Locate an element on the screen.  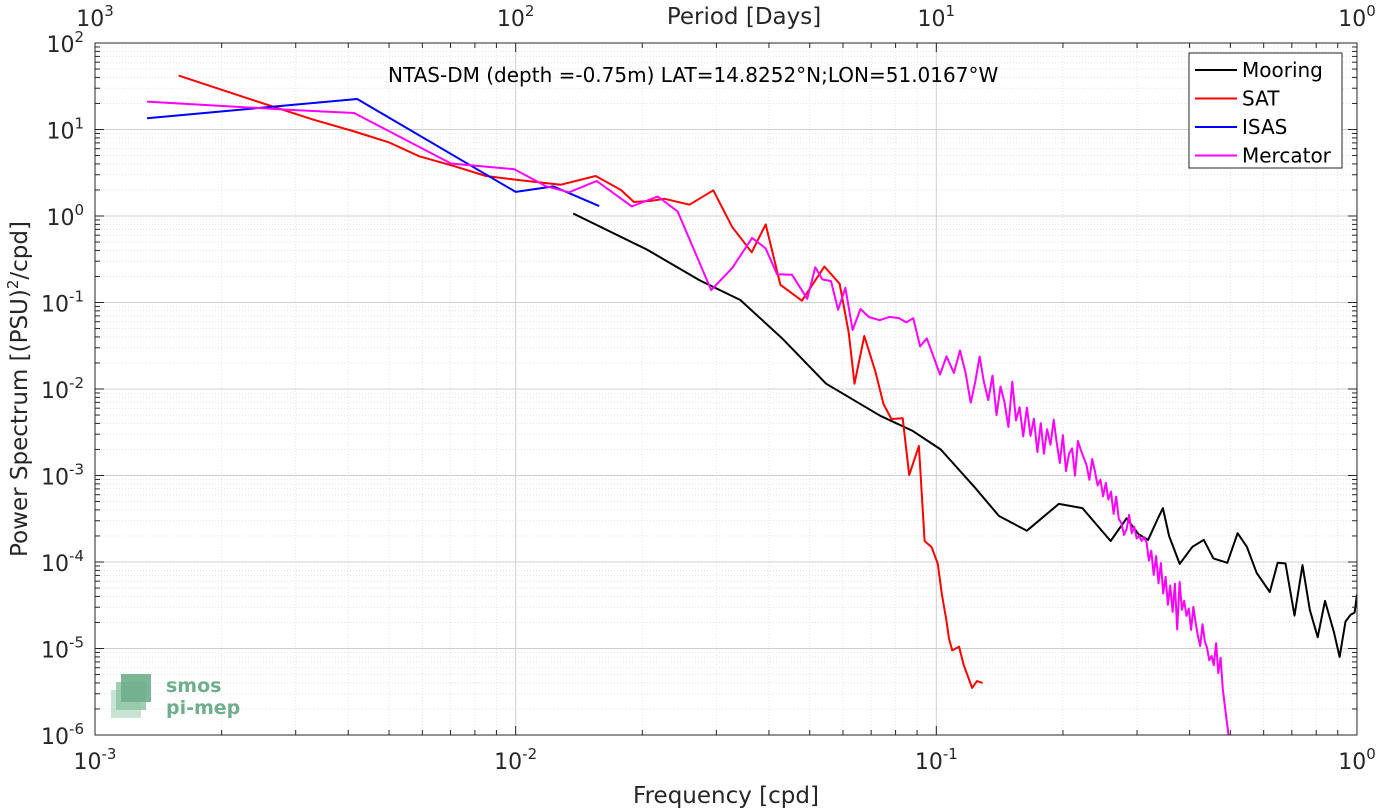
y-tick-label: 10⁻² is located at coordinates (62, 389).